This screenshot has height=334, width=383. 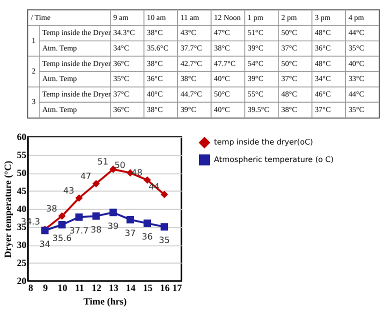 I want to click on data-label: 43, so click(x=68, y=191).